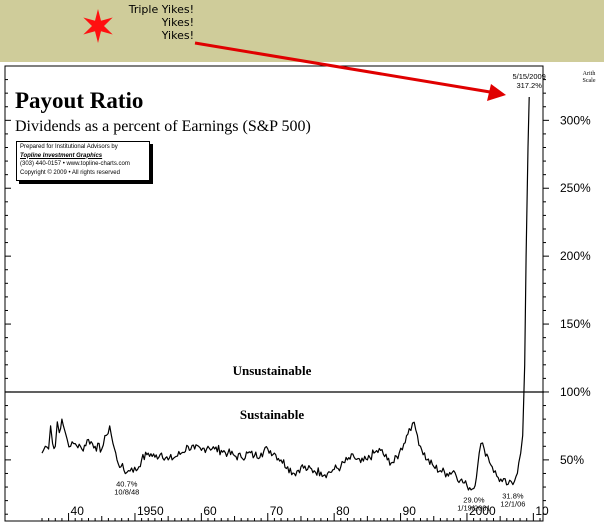 The image size is (604, 522). I want to click on x-tick-label: 2000, so click(482, 511).